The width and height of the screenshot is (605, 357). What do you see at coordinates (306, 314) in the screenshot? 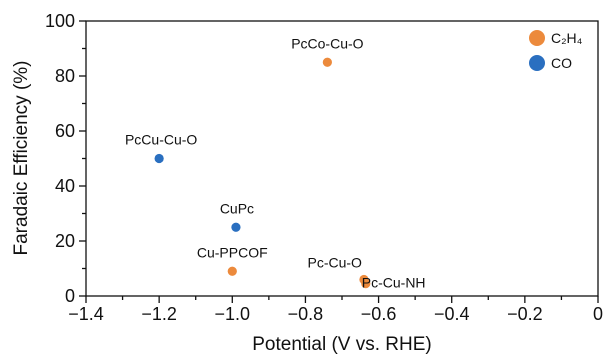
I see `x-tick-label: −0.8` at bounding box center [306, 314].